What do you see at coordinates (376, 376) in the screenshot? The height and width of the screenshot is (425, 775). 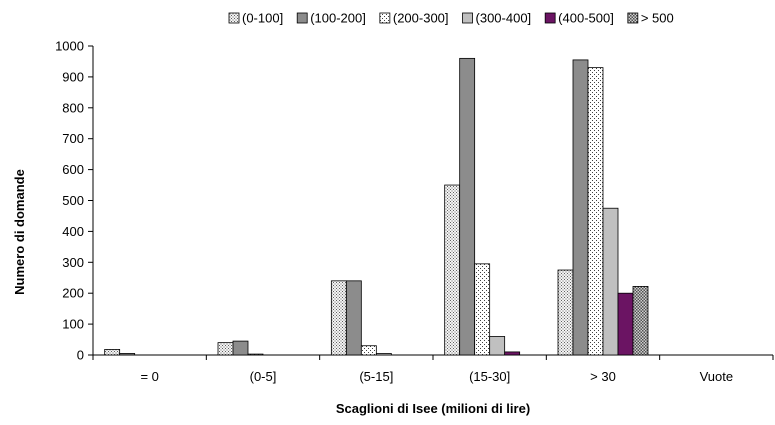 I see `x-tick-label: (5-15]` at bounding box center [376, 376].